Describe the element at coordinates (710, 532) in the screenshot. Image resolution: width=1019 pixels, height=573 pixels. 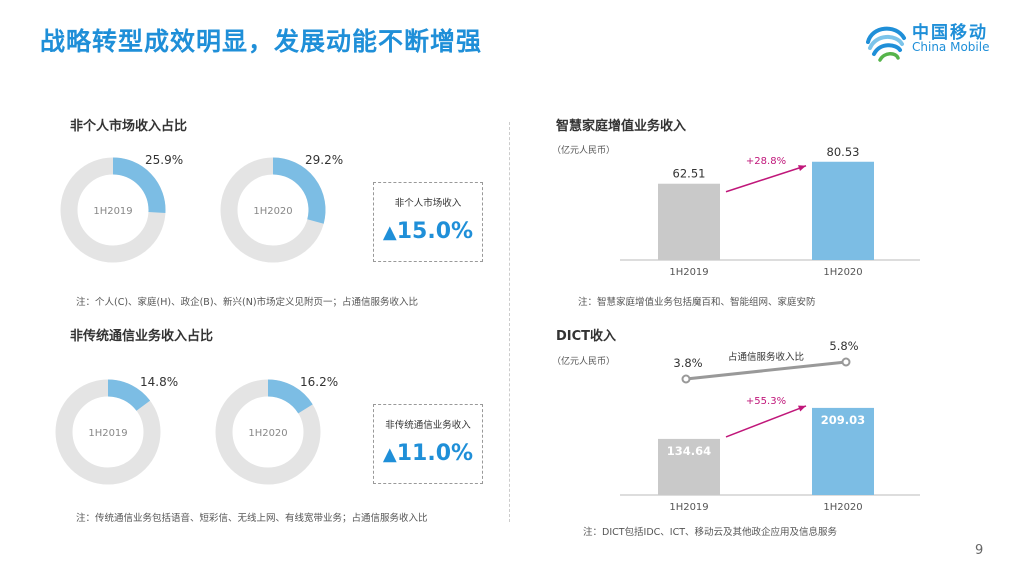
I see `dict-note: 注：DICT包括IDC、ICT、移动云及其他政企应用及信息服务` at that location.